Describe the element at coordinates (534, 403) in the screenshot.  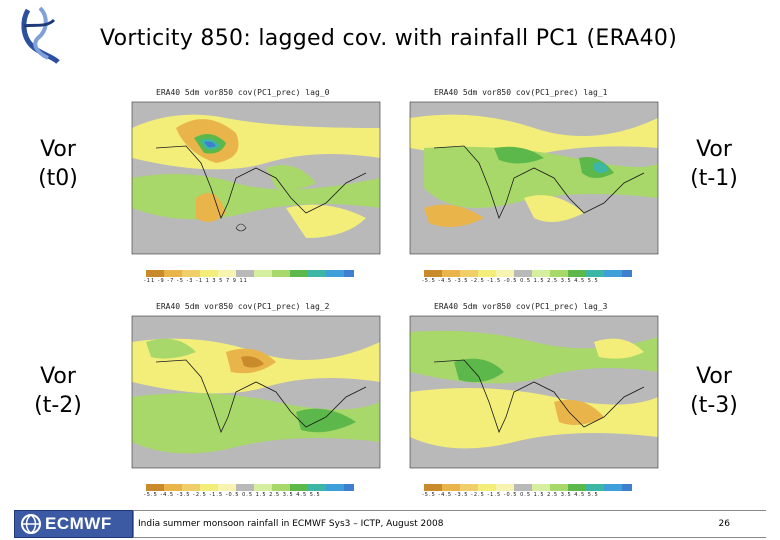
I see `map-lag3-image` at that location.